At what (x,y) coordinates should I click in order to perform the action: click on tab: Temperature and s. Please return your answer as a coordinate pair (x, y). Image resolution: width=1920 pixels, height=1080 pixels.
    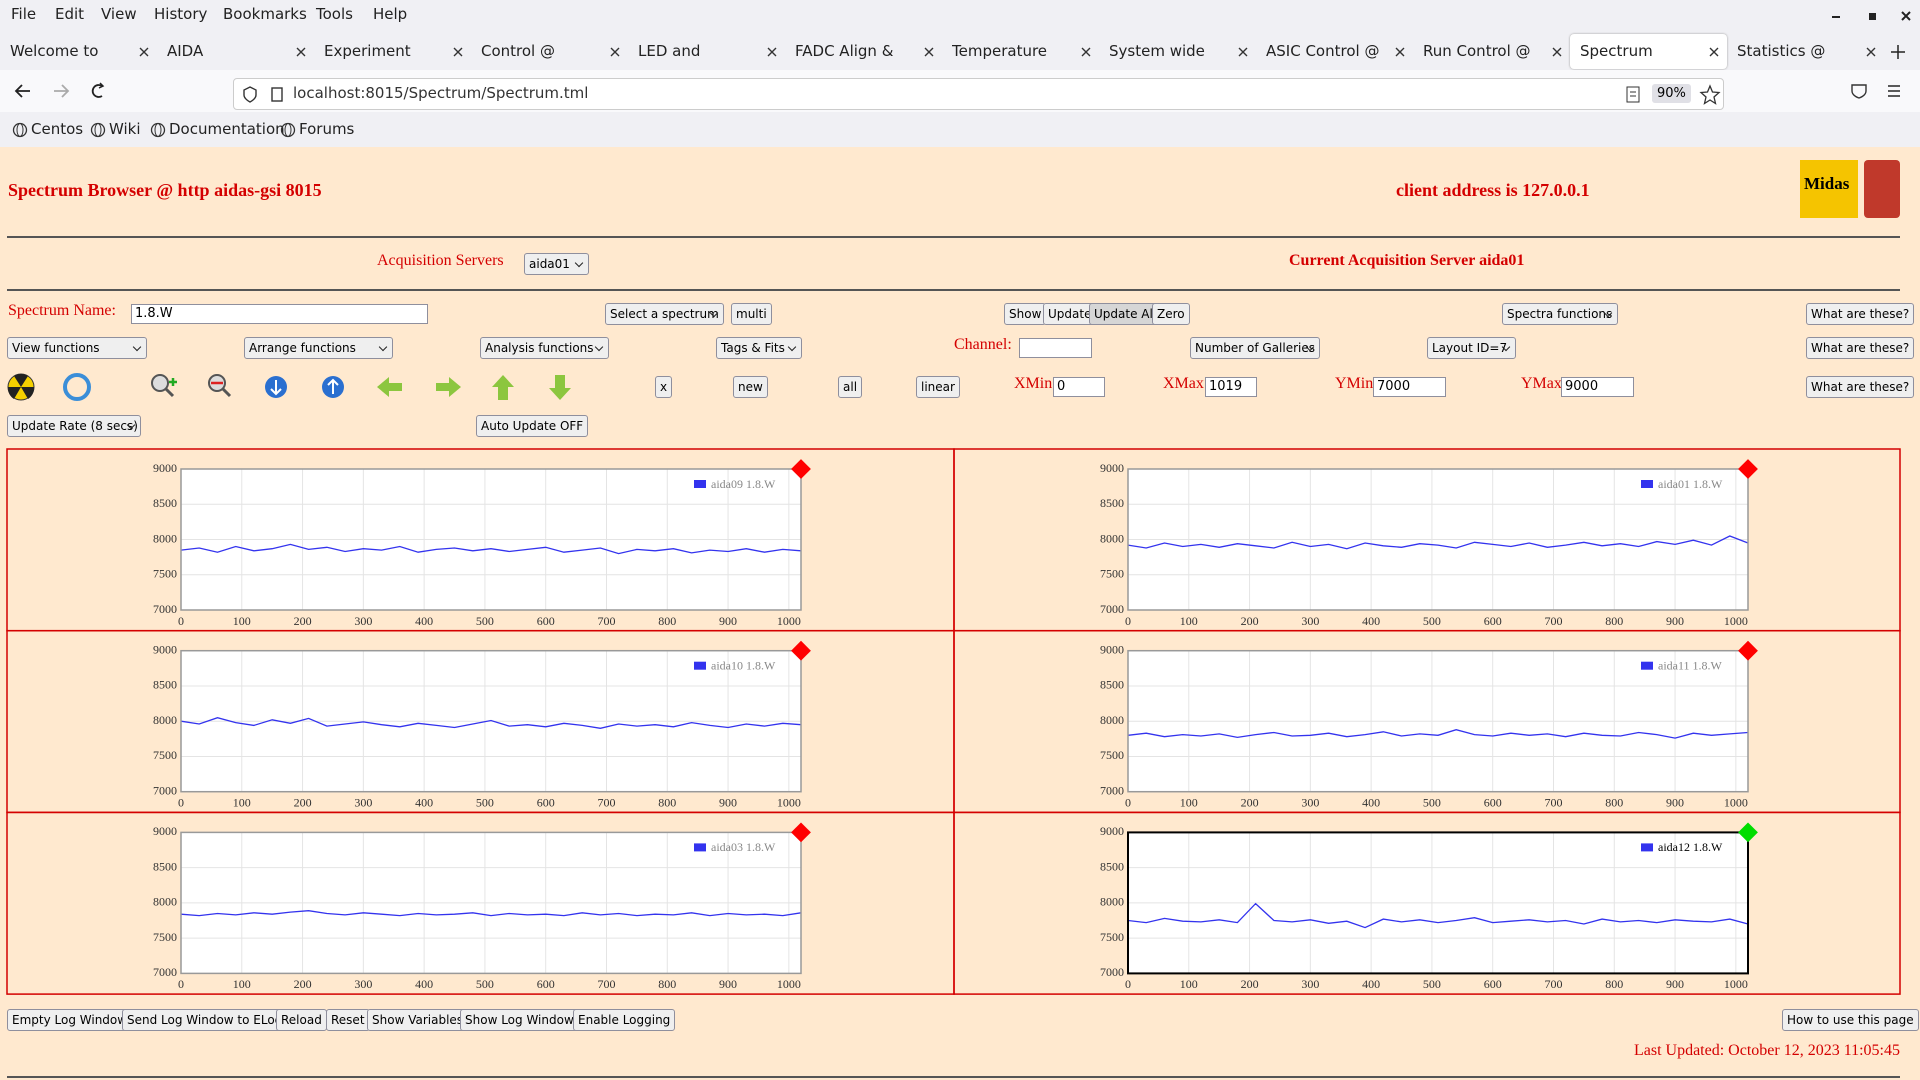
    Looking at the image, I should click on (1020, 51).